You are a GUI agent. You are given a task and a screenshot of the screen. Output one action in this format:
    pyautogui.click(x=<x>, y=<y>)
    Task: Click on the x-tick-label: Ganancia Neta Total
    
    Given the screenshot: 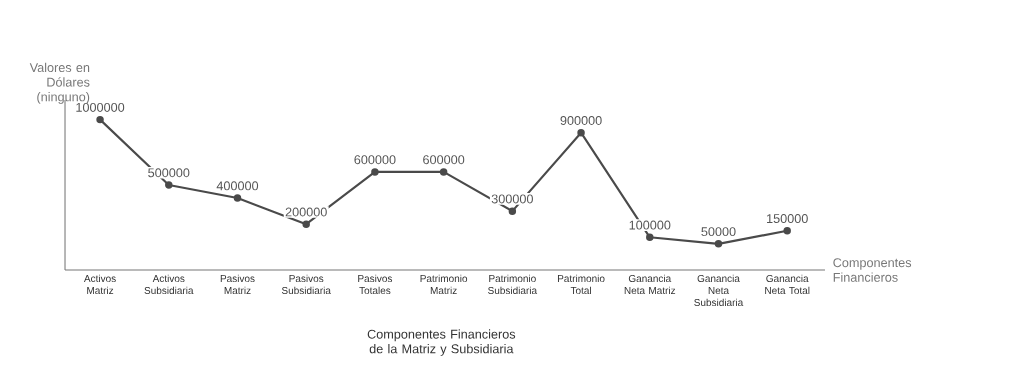 What is the action you would take?
    pyautogui.click(x=787, y=284)
    